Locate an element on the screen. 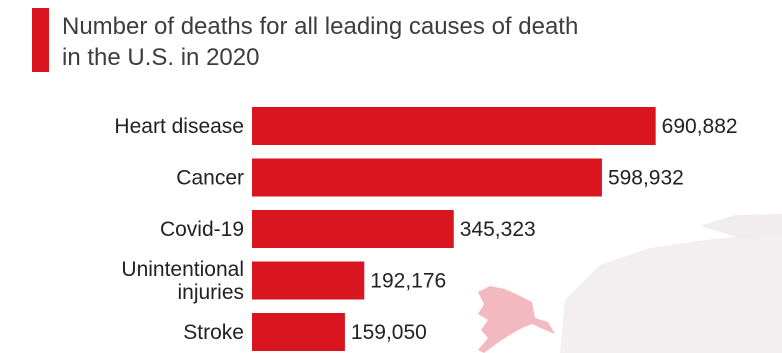 This screenshot has width=782, height=353. alaska-shape is located at coordinates (516, 319).